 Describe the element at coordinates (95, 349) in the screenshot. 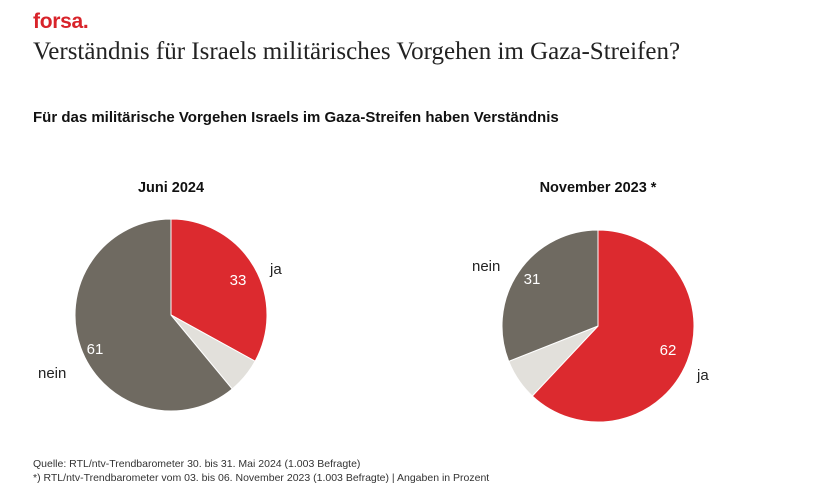

I see `value-label-0-nein: 61` at that location.